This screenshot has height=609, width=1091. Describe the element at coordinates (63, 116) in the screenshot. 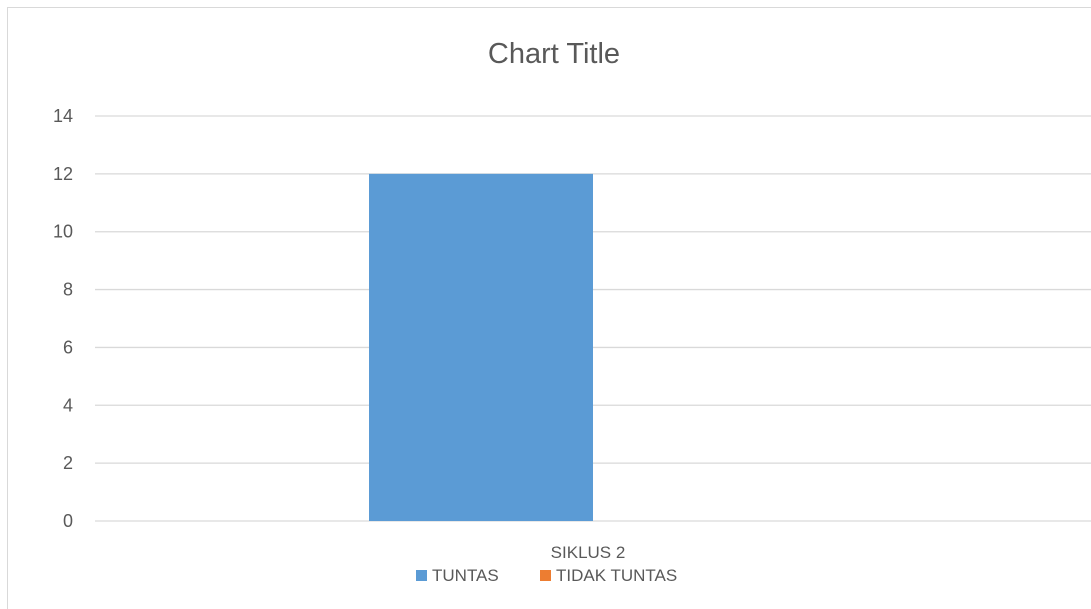

I see `y-tick-label: 14` at that location.